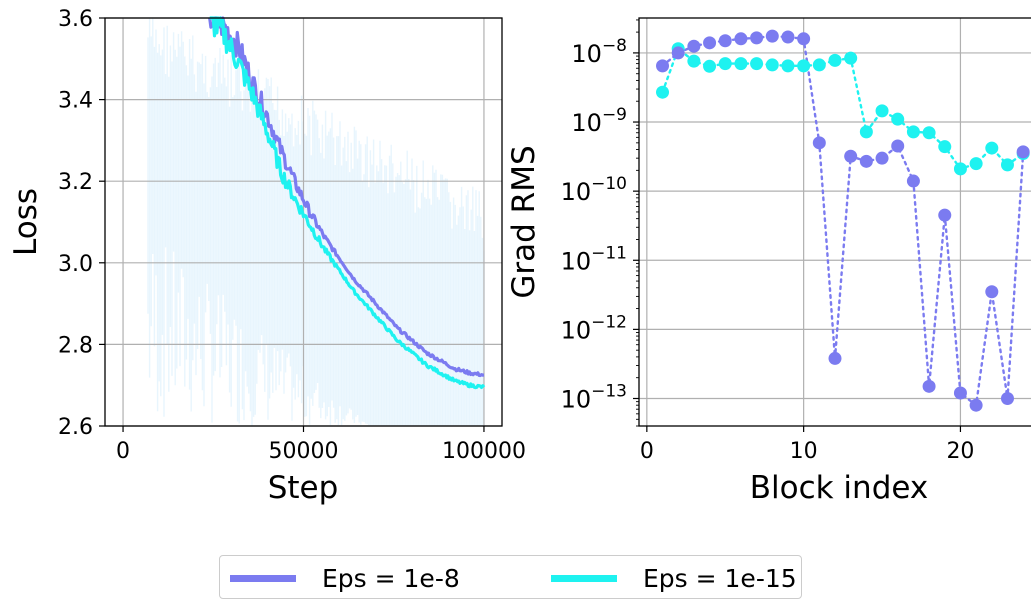 The width and height of the screenshot is (1031, 601). I want to click on grad-x-tick-label: 0, so click(647, 451).